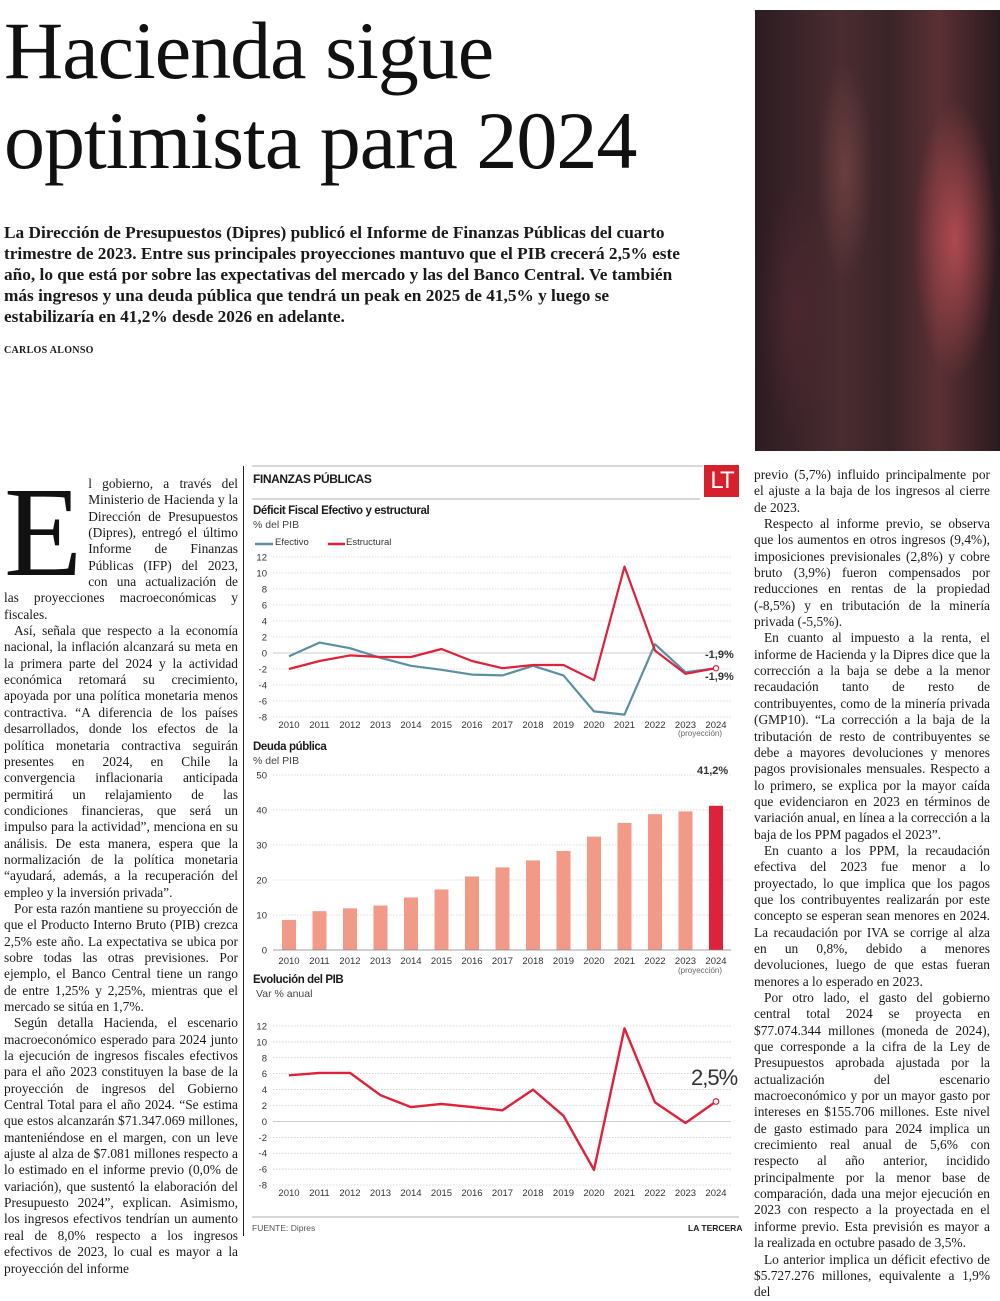 This screenshot has height=1301, width=1000. Describe the element at coordinates (685, 961) in the screenshot. I see `chart2-x-tick-label: 2023` at that location.